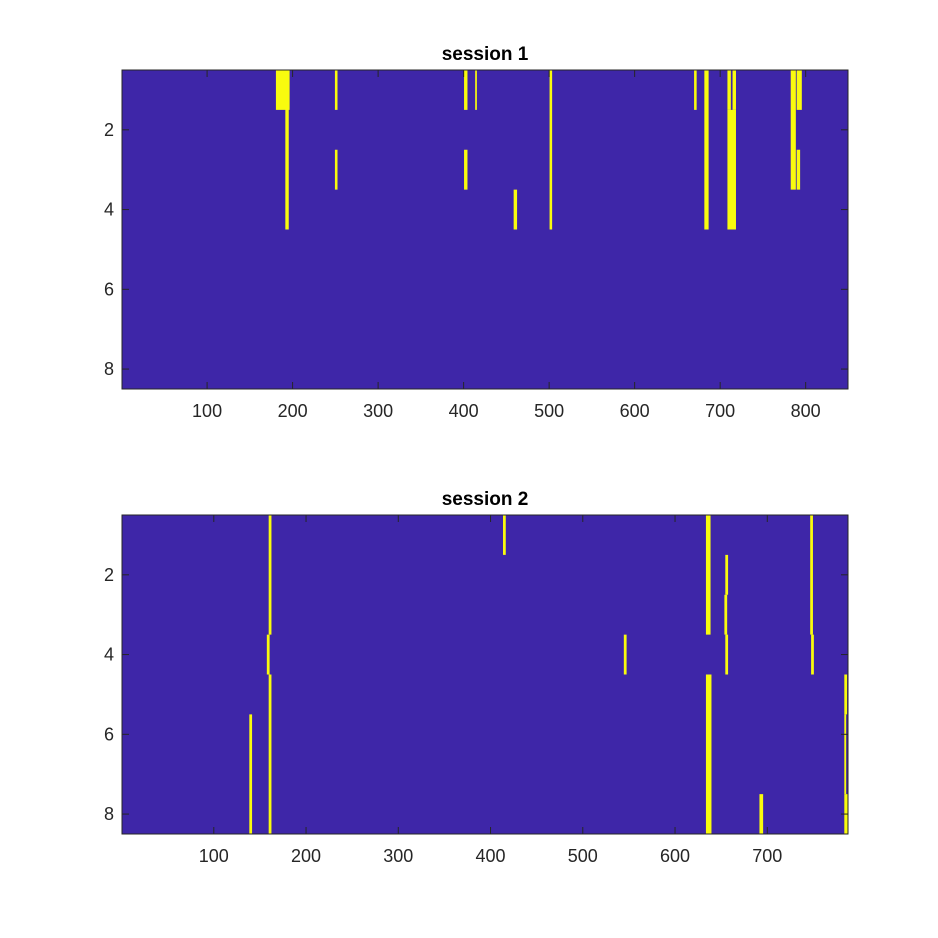  I want to click on chart-title-session-2: session 2, so click(485, 499).